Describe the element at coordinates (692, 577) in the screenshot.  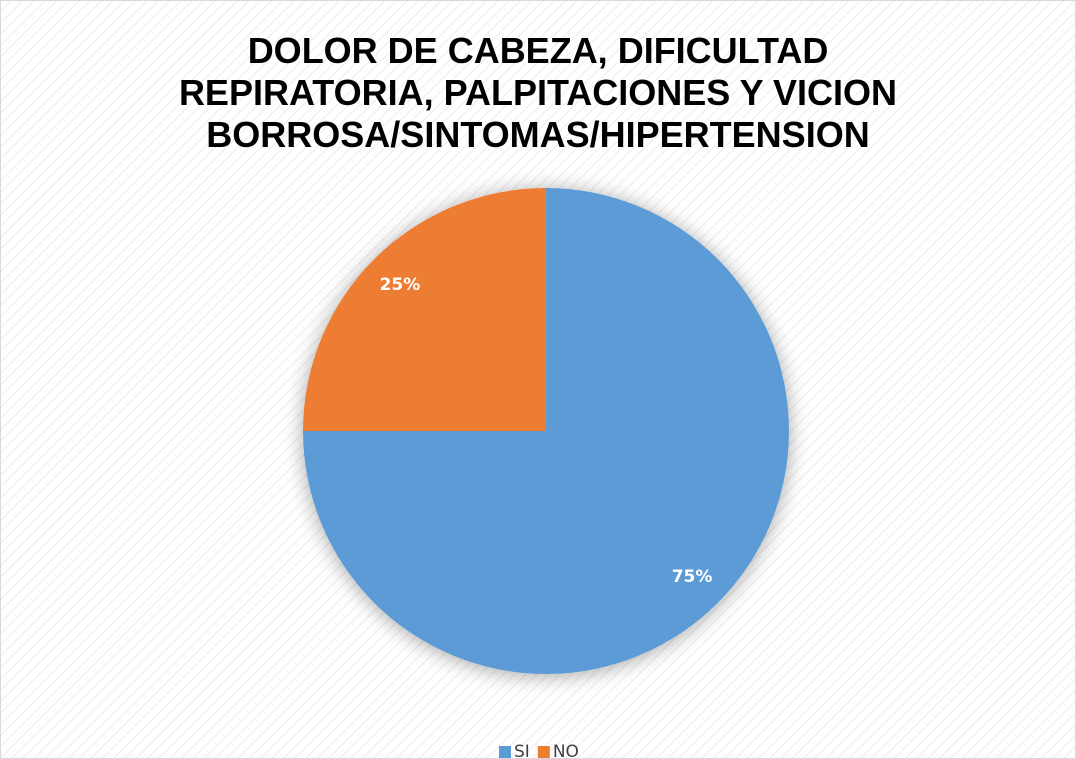
I see `data-label: 75%` at that location.